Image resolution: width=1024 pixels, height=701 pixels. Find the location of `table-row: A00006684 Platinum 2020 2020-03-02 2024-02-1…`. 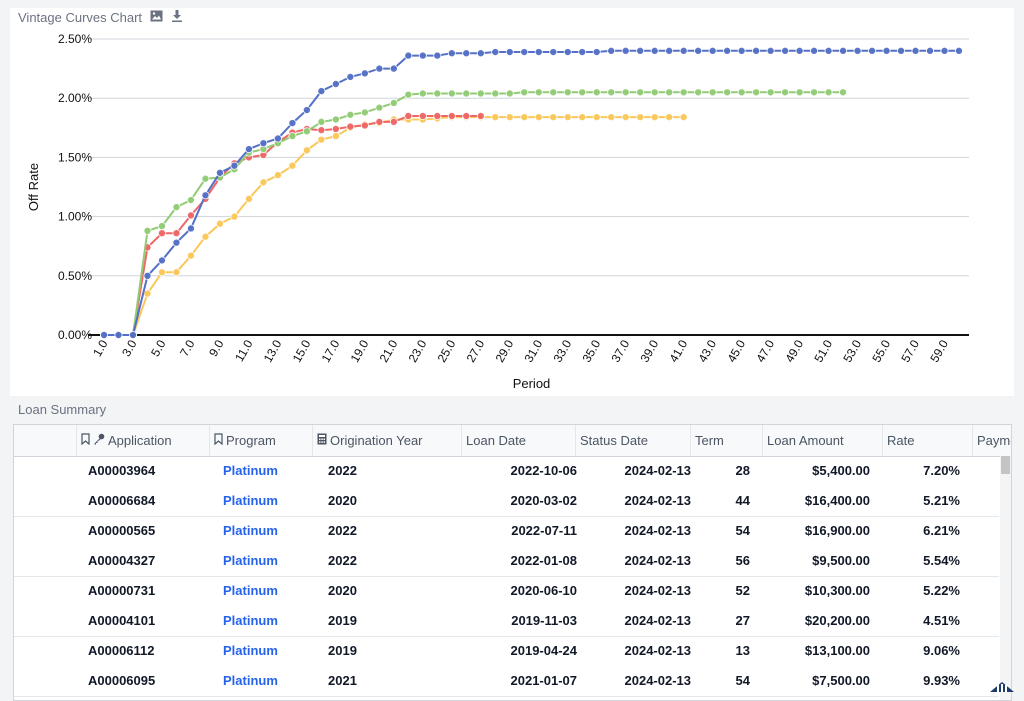

table-row: A00006684 Platinum 2020 2020-03-02 2024-02-1… is located at coordinates (506, 501).